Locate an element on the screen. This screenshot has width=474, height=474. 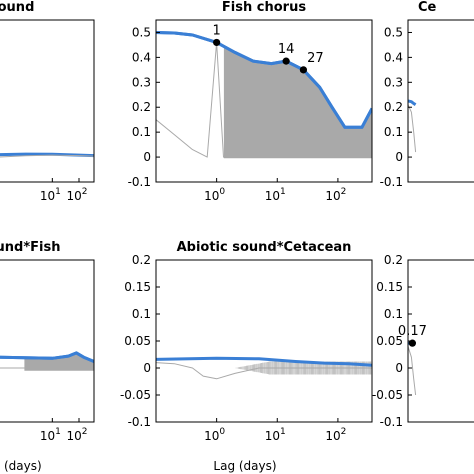
panel-2-ytick-label: 0.5 is located at coordinates (393, 32).